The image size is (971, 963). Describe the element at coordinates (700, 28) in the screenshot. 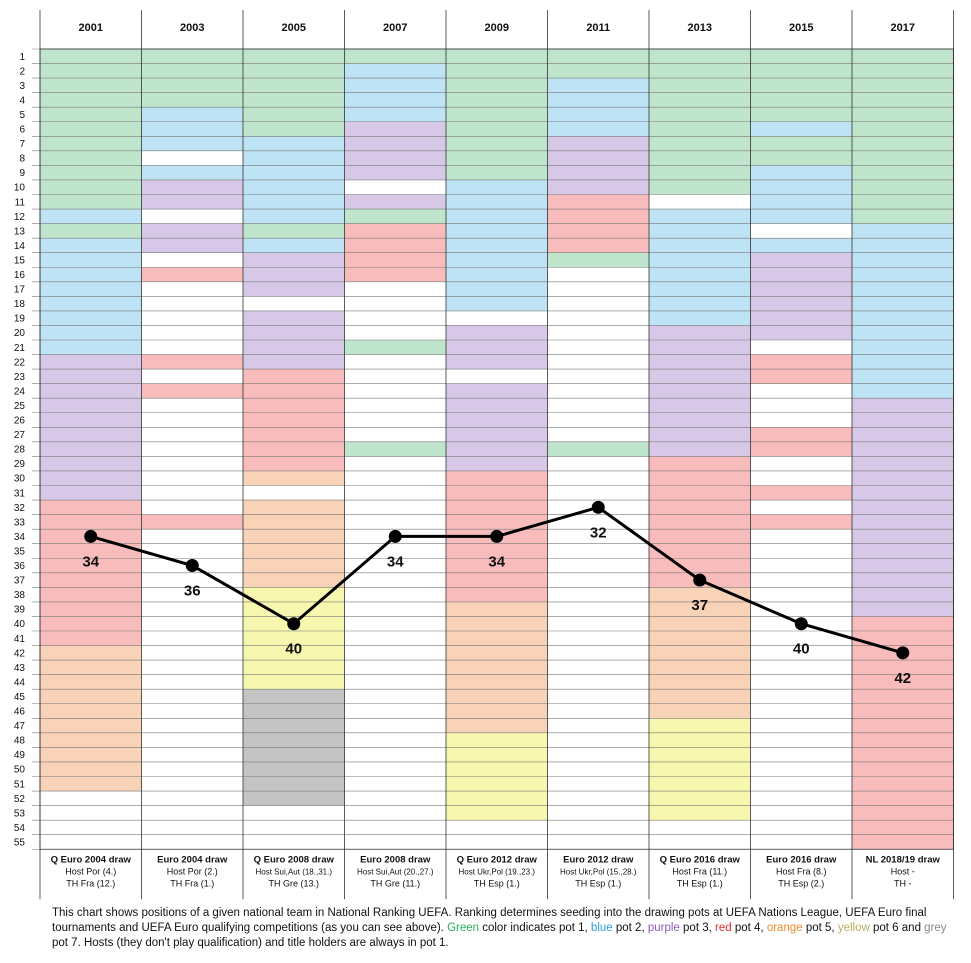

I see `year-header: 2013` at that location.